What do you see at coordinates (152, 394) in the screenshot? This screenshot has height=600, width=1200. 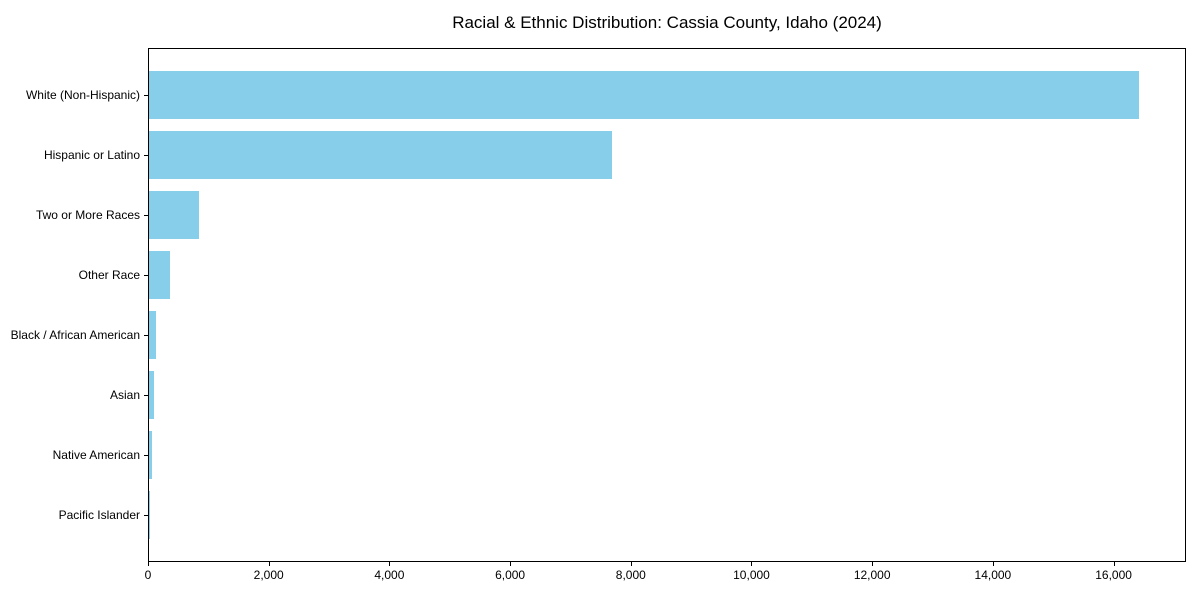 I see `bar-asian` at bounding box center [152, 394].